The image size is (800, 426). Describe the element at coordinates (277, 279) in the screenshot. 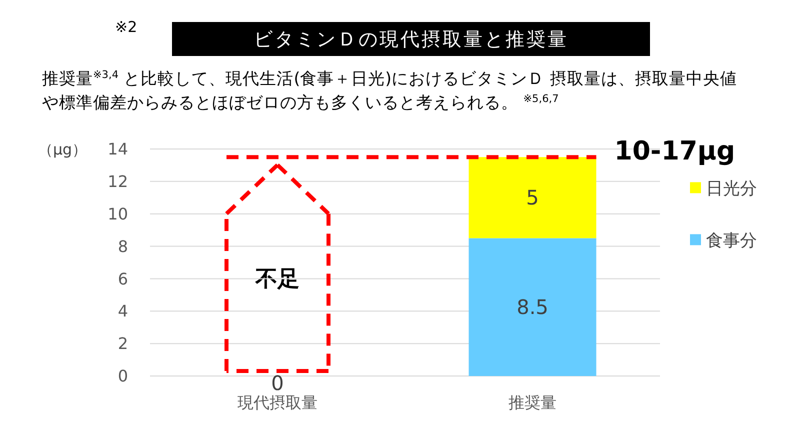

I see `annotation: 不足` at that location.